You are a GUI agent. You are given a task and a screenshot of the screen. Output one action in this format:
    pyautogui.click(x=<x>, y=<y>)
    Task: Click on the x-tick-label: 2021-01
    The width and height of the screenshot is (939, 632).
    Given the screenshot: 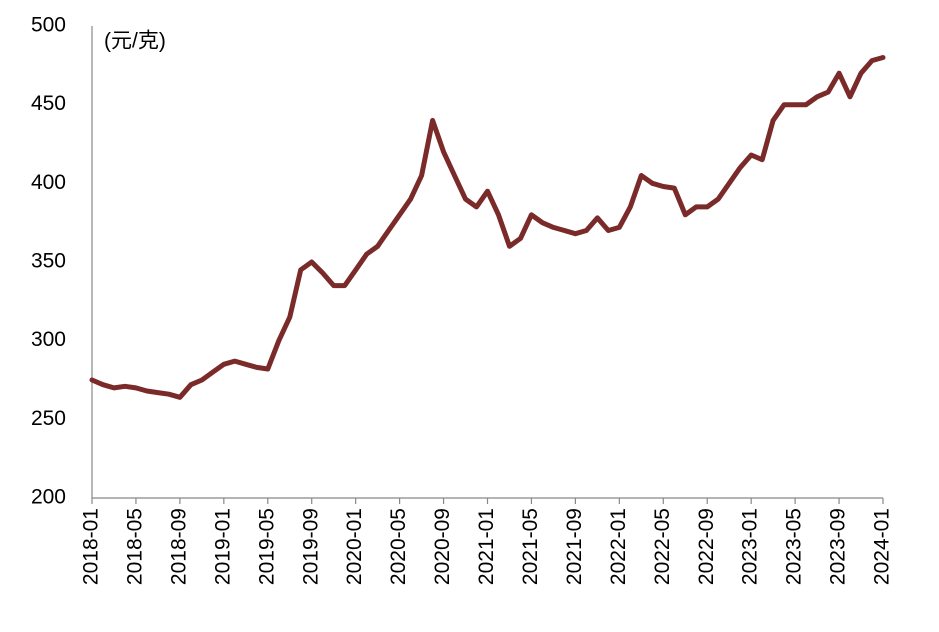 What is the action you would take?
    pyautogui.click(x=486, y=546)
    